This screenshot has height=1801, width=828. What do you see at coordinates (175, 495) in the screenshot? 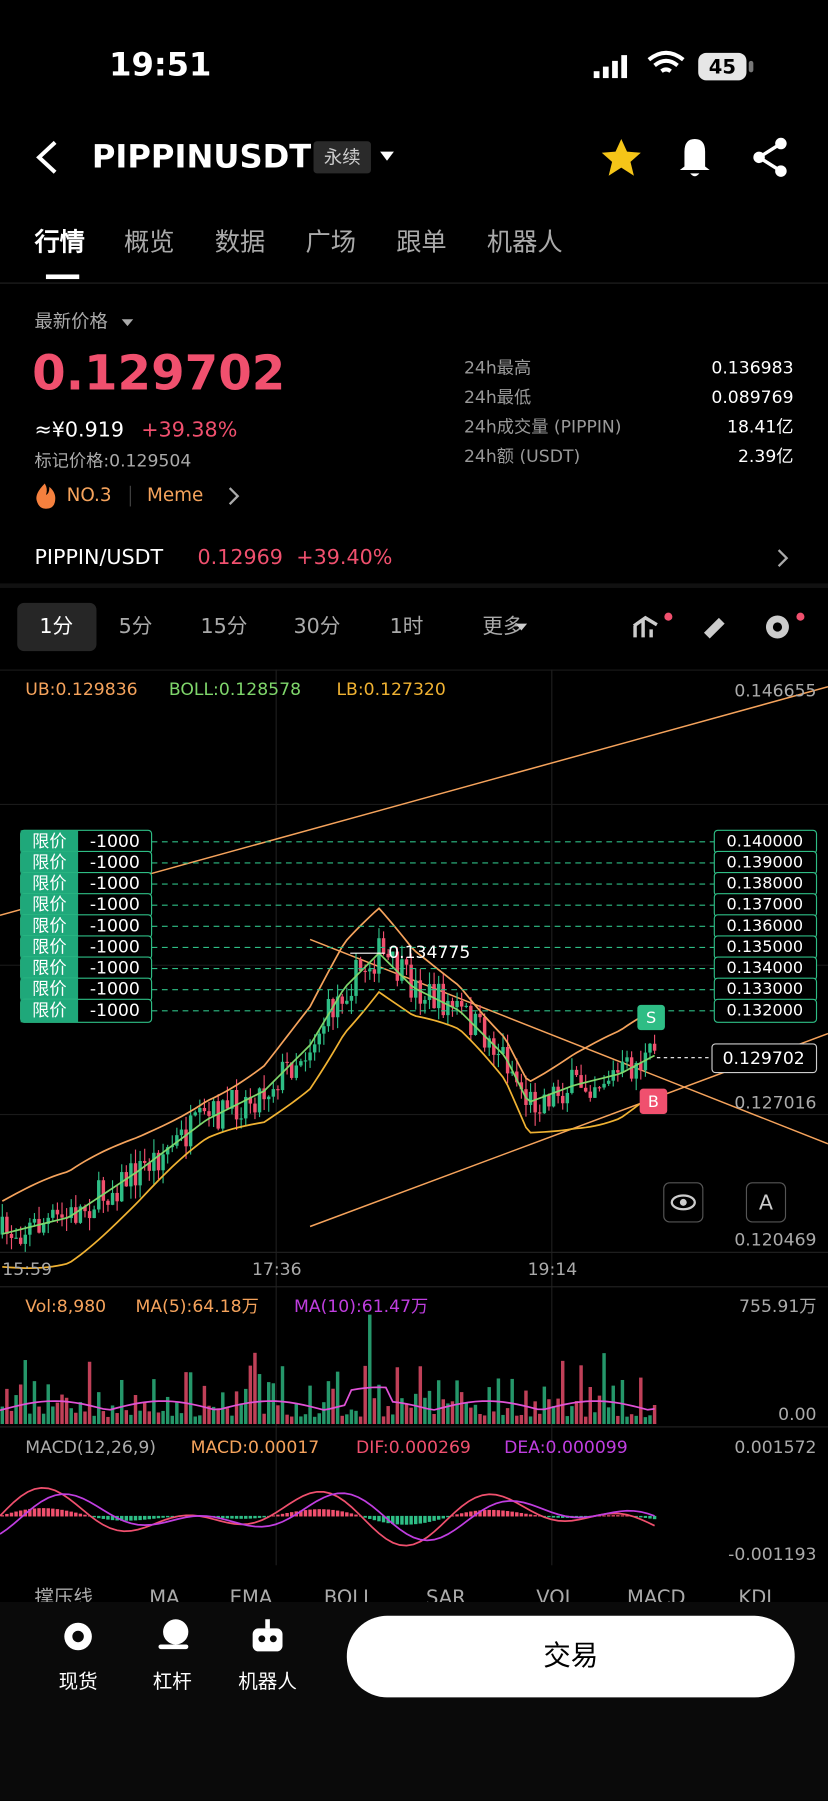
I see `sector: Meme` at bounding box center [175, 495].